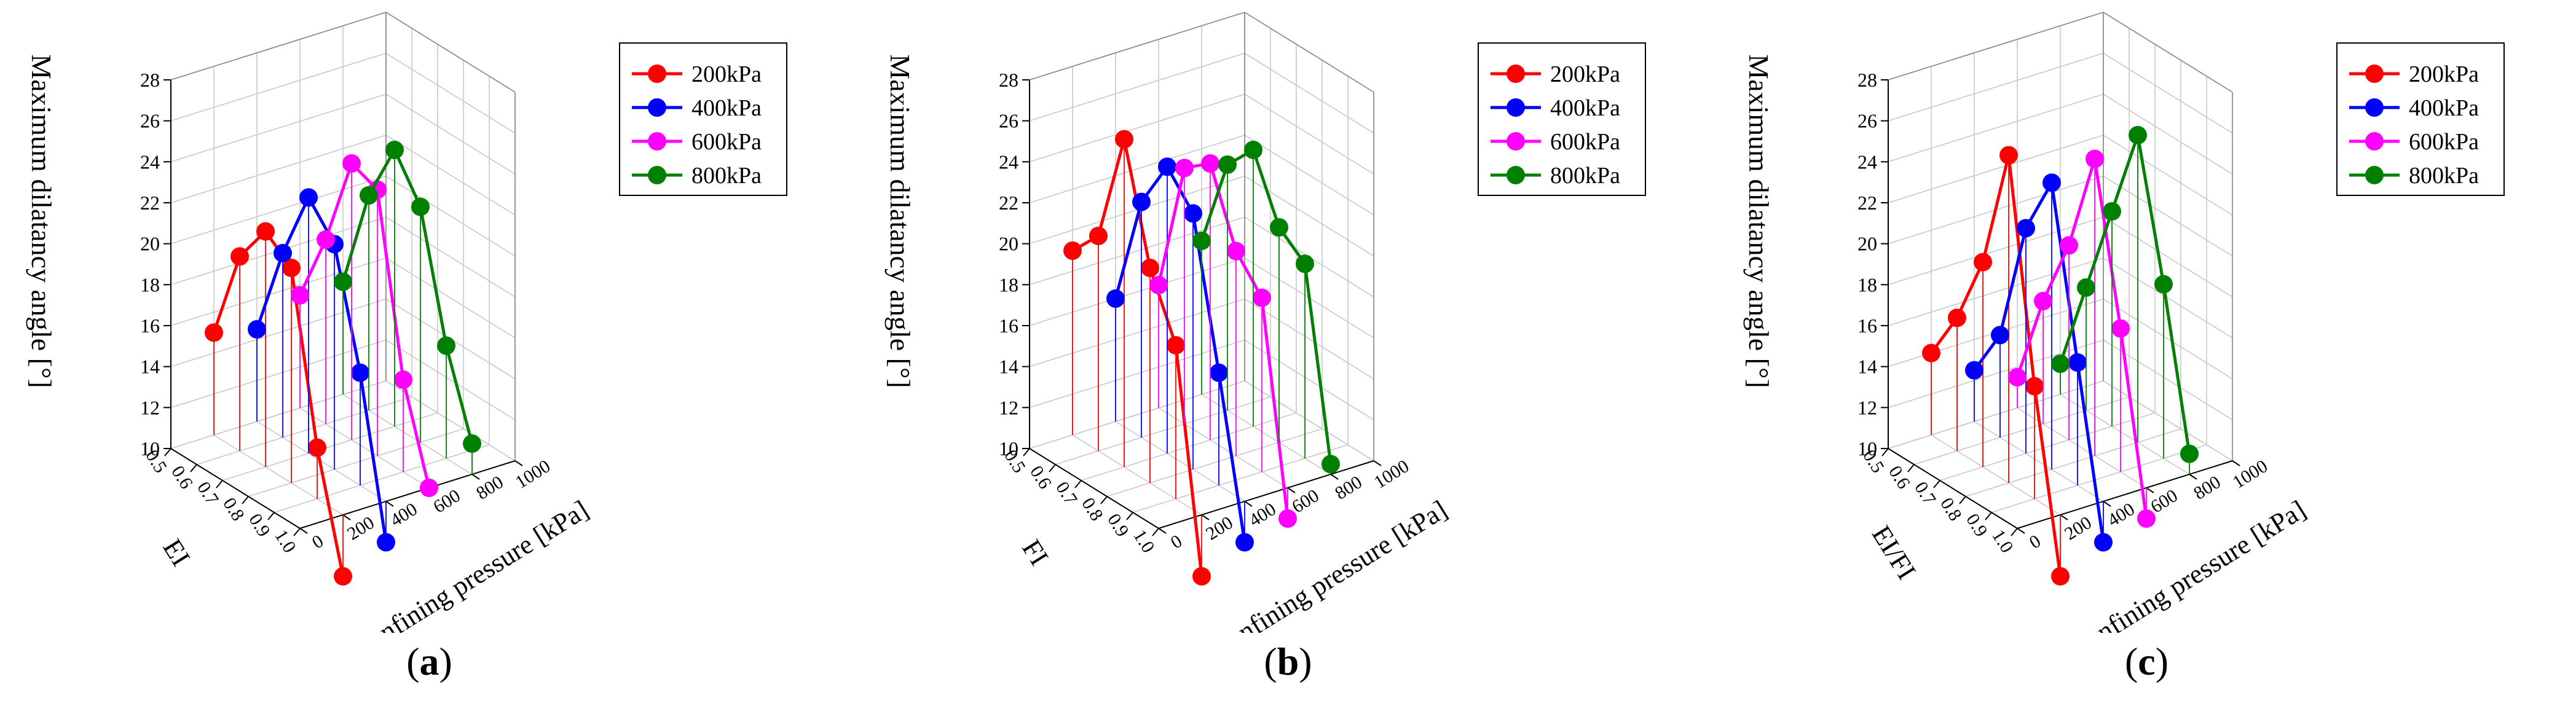 The width and height of the screenshot is (2576, 717). Describe the element at coordinates (208, 493) in the screenshot. I see `x-tick-label: 0.7` at that location.